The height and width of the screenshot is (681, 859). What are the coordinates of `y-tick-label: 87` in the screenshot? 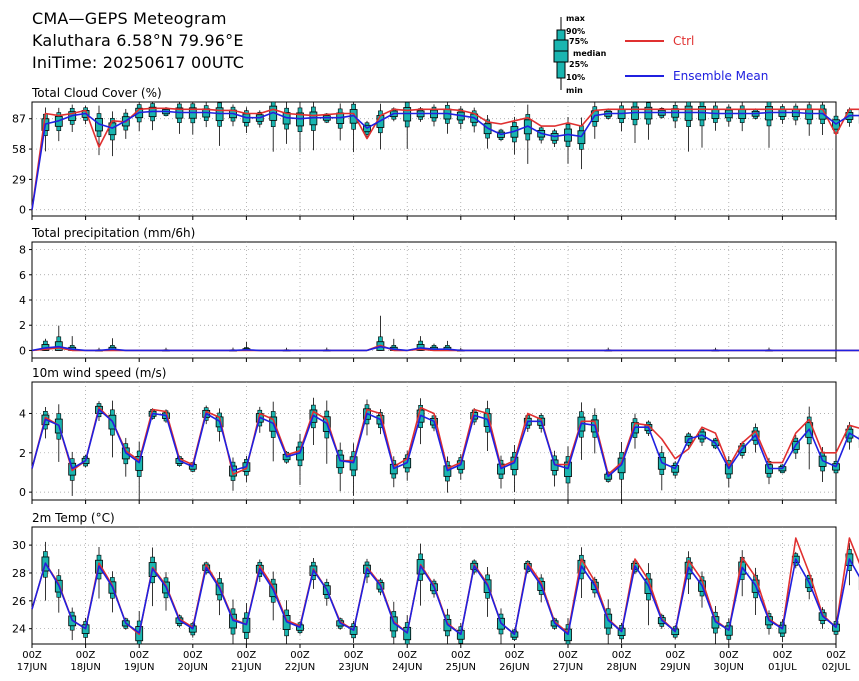 It's located at (19, 119).